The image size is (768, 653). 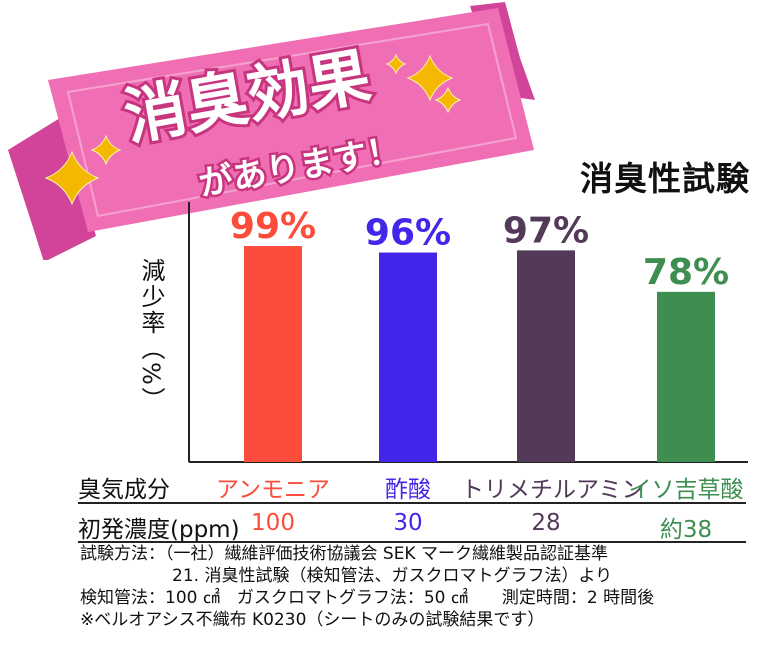 I want to click on category-label-isovaleric-acid: イソ吉草酸, so click(x=686, y=490).